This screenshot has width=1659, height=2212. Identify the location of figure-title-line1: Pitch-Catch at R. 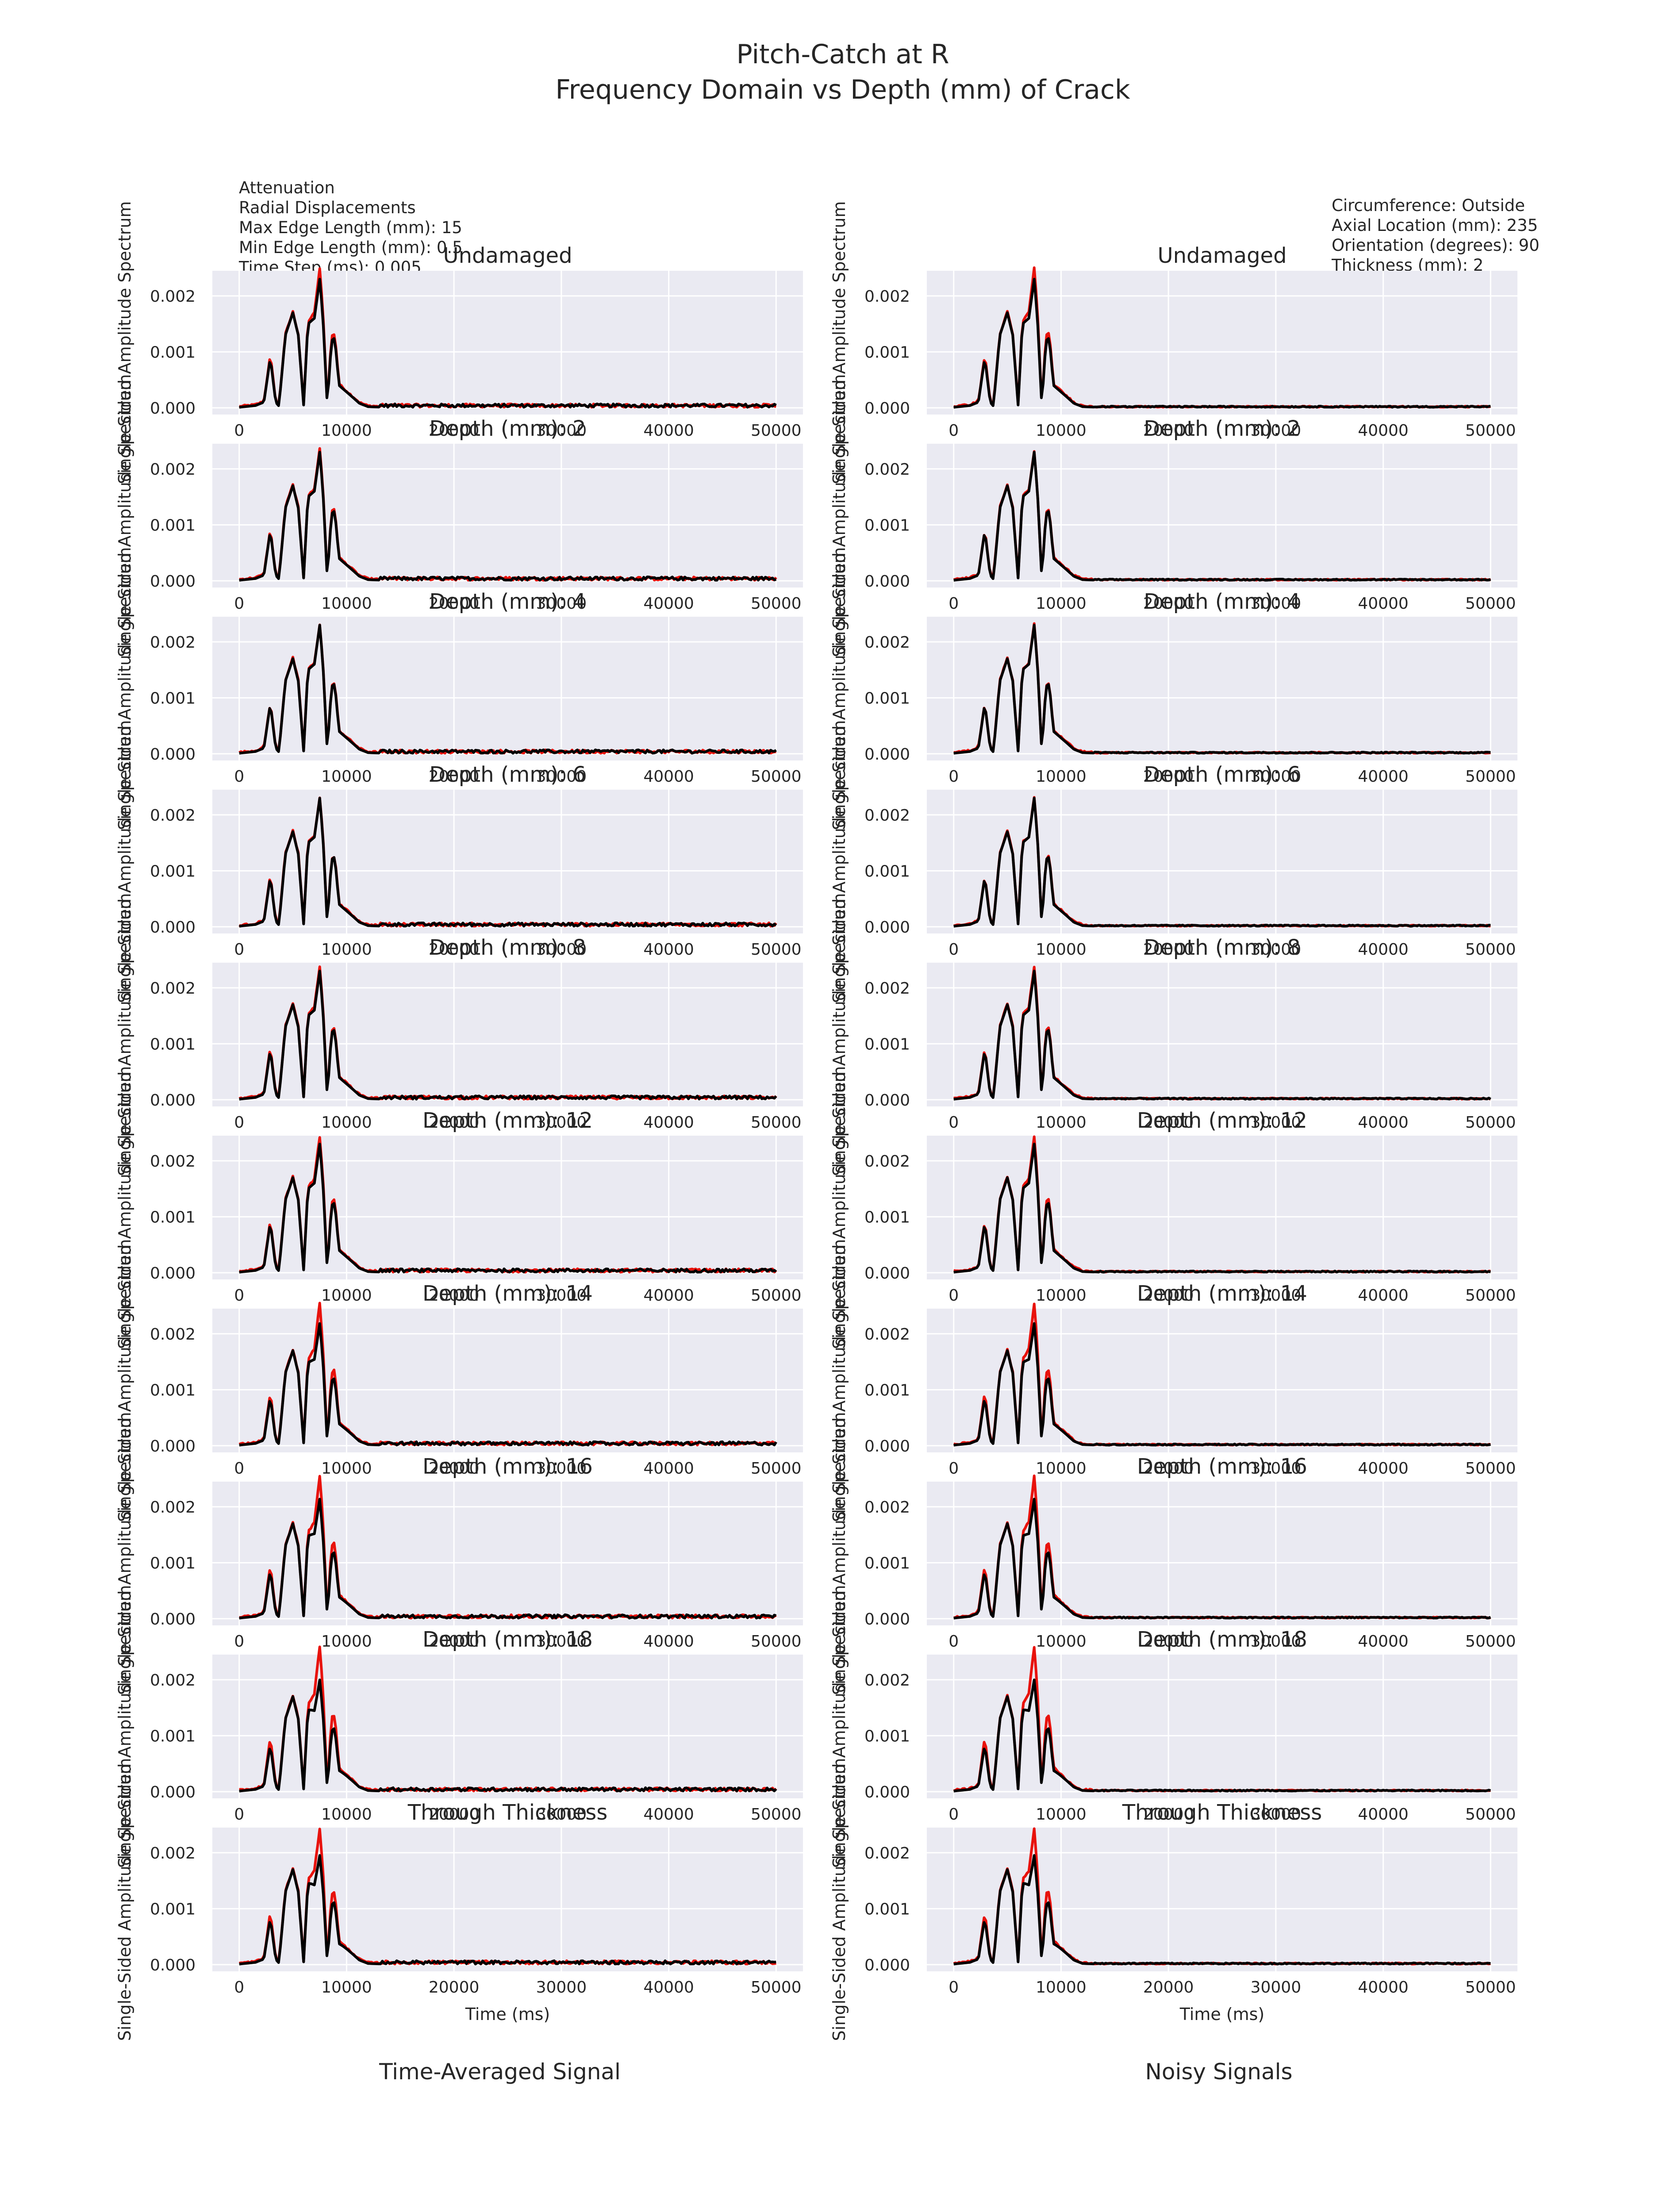
(843, 55).